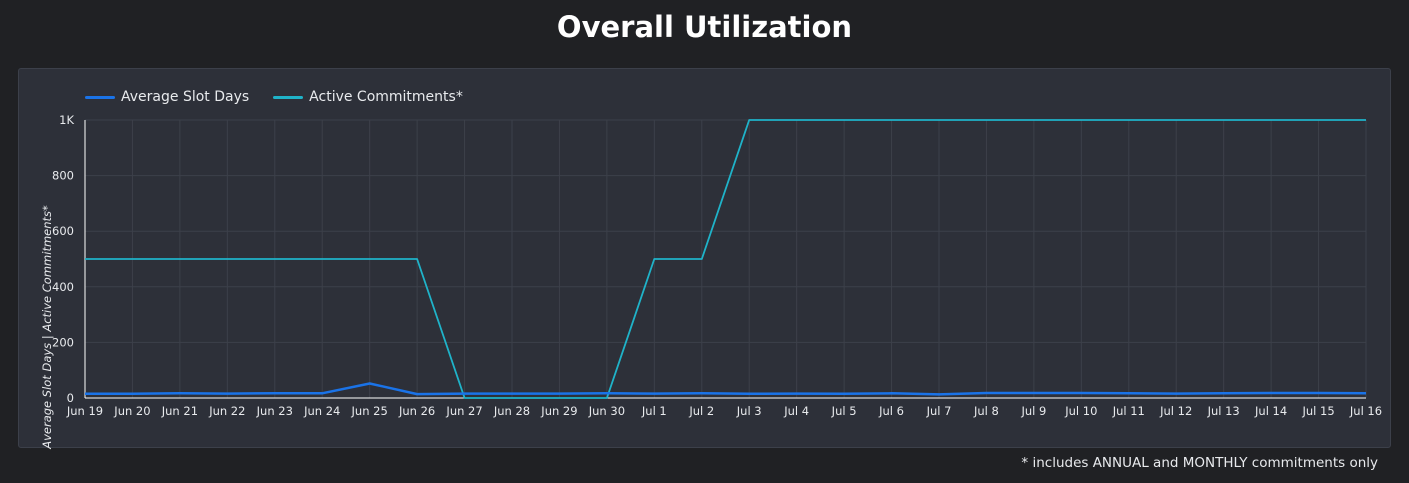 This screenshot has height=483, width=1409. What do you see at coordinates (416, 411) in the screenshot?
I see `x-tick-label: Jun 26` at bounding box center [416, 411].